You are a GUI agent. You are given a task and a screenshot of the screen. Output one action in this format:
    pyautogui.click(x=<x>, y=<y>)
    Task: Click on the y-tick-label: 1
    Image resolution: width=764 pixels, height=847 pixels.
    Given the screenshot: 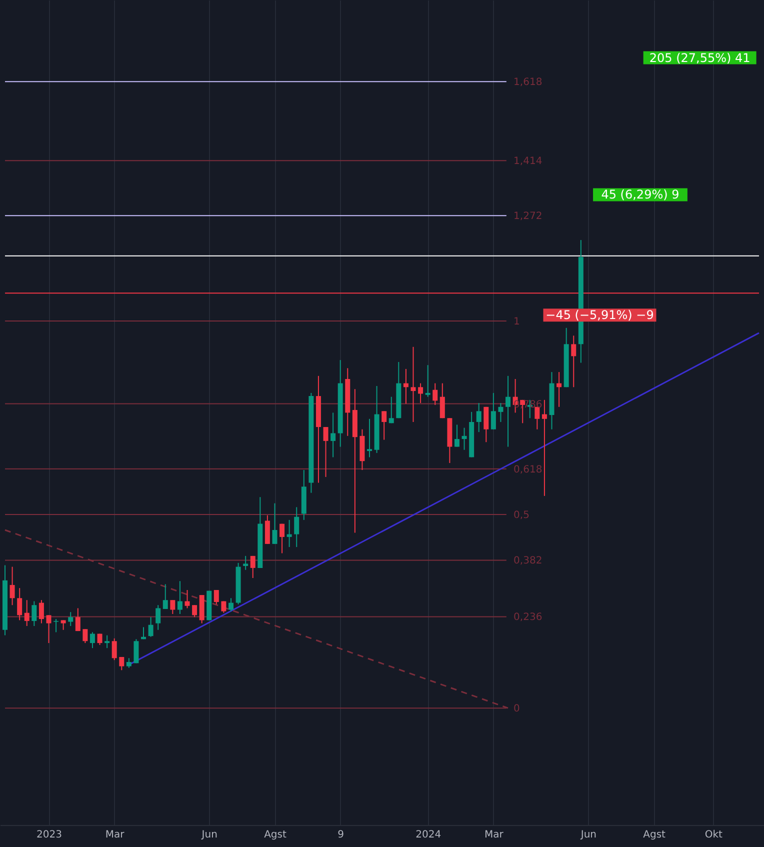 What is the action you would take?
    pyautogui.click(x=517, y=322)
    